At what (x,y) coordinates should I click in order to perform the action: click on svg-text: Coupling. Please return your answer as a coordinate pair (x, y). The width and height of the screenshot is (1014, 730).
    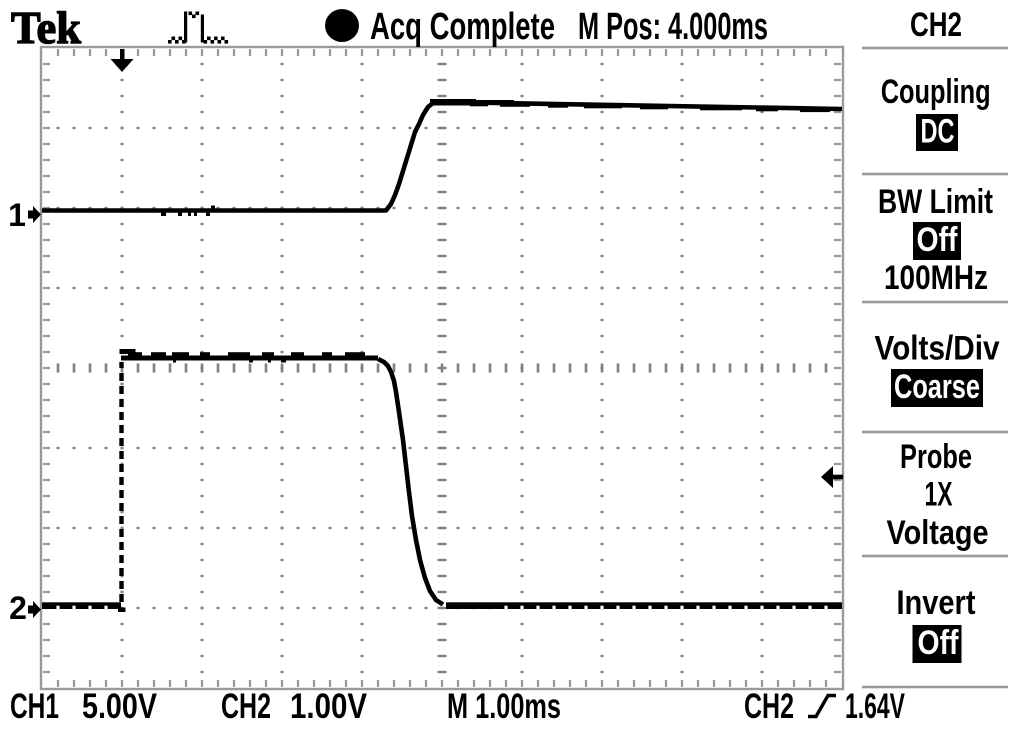
    Looking at the image, I should click on (936, 92).